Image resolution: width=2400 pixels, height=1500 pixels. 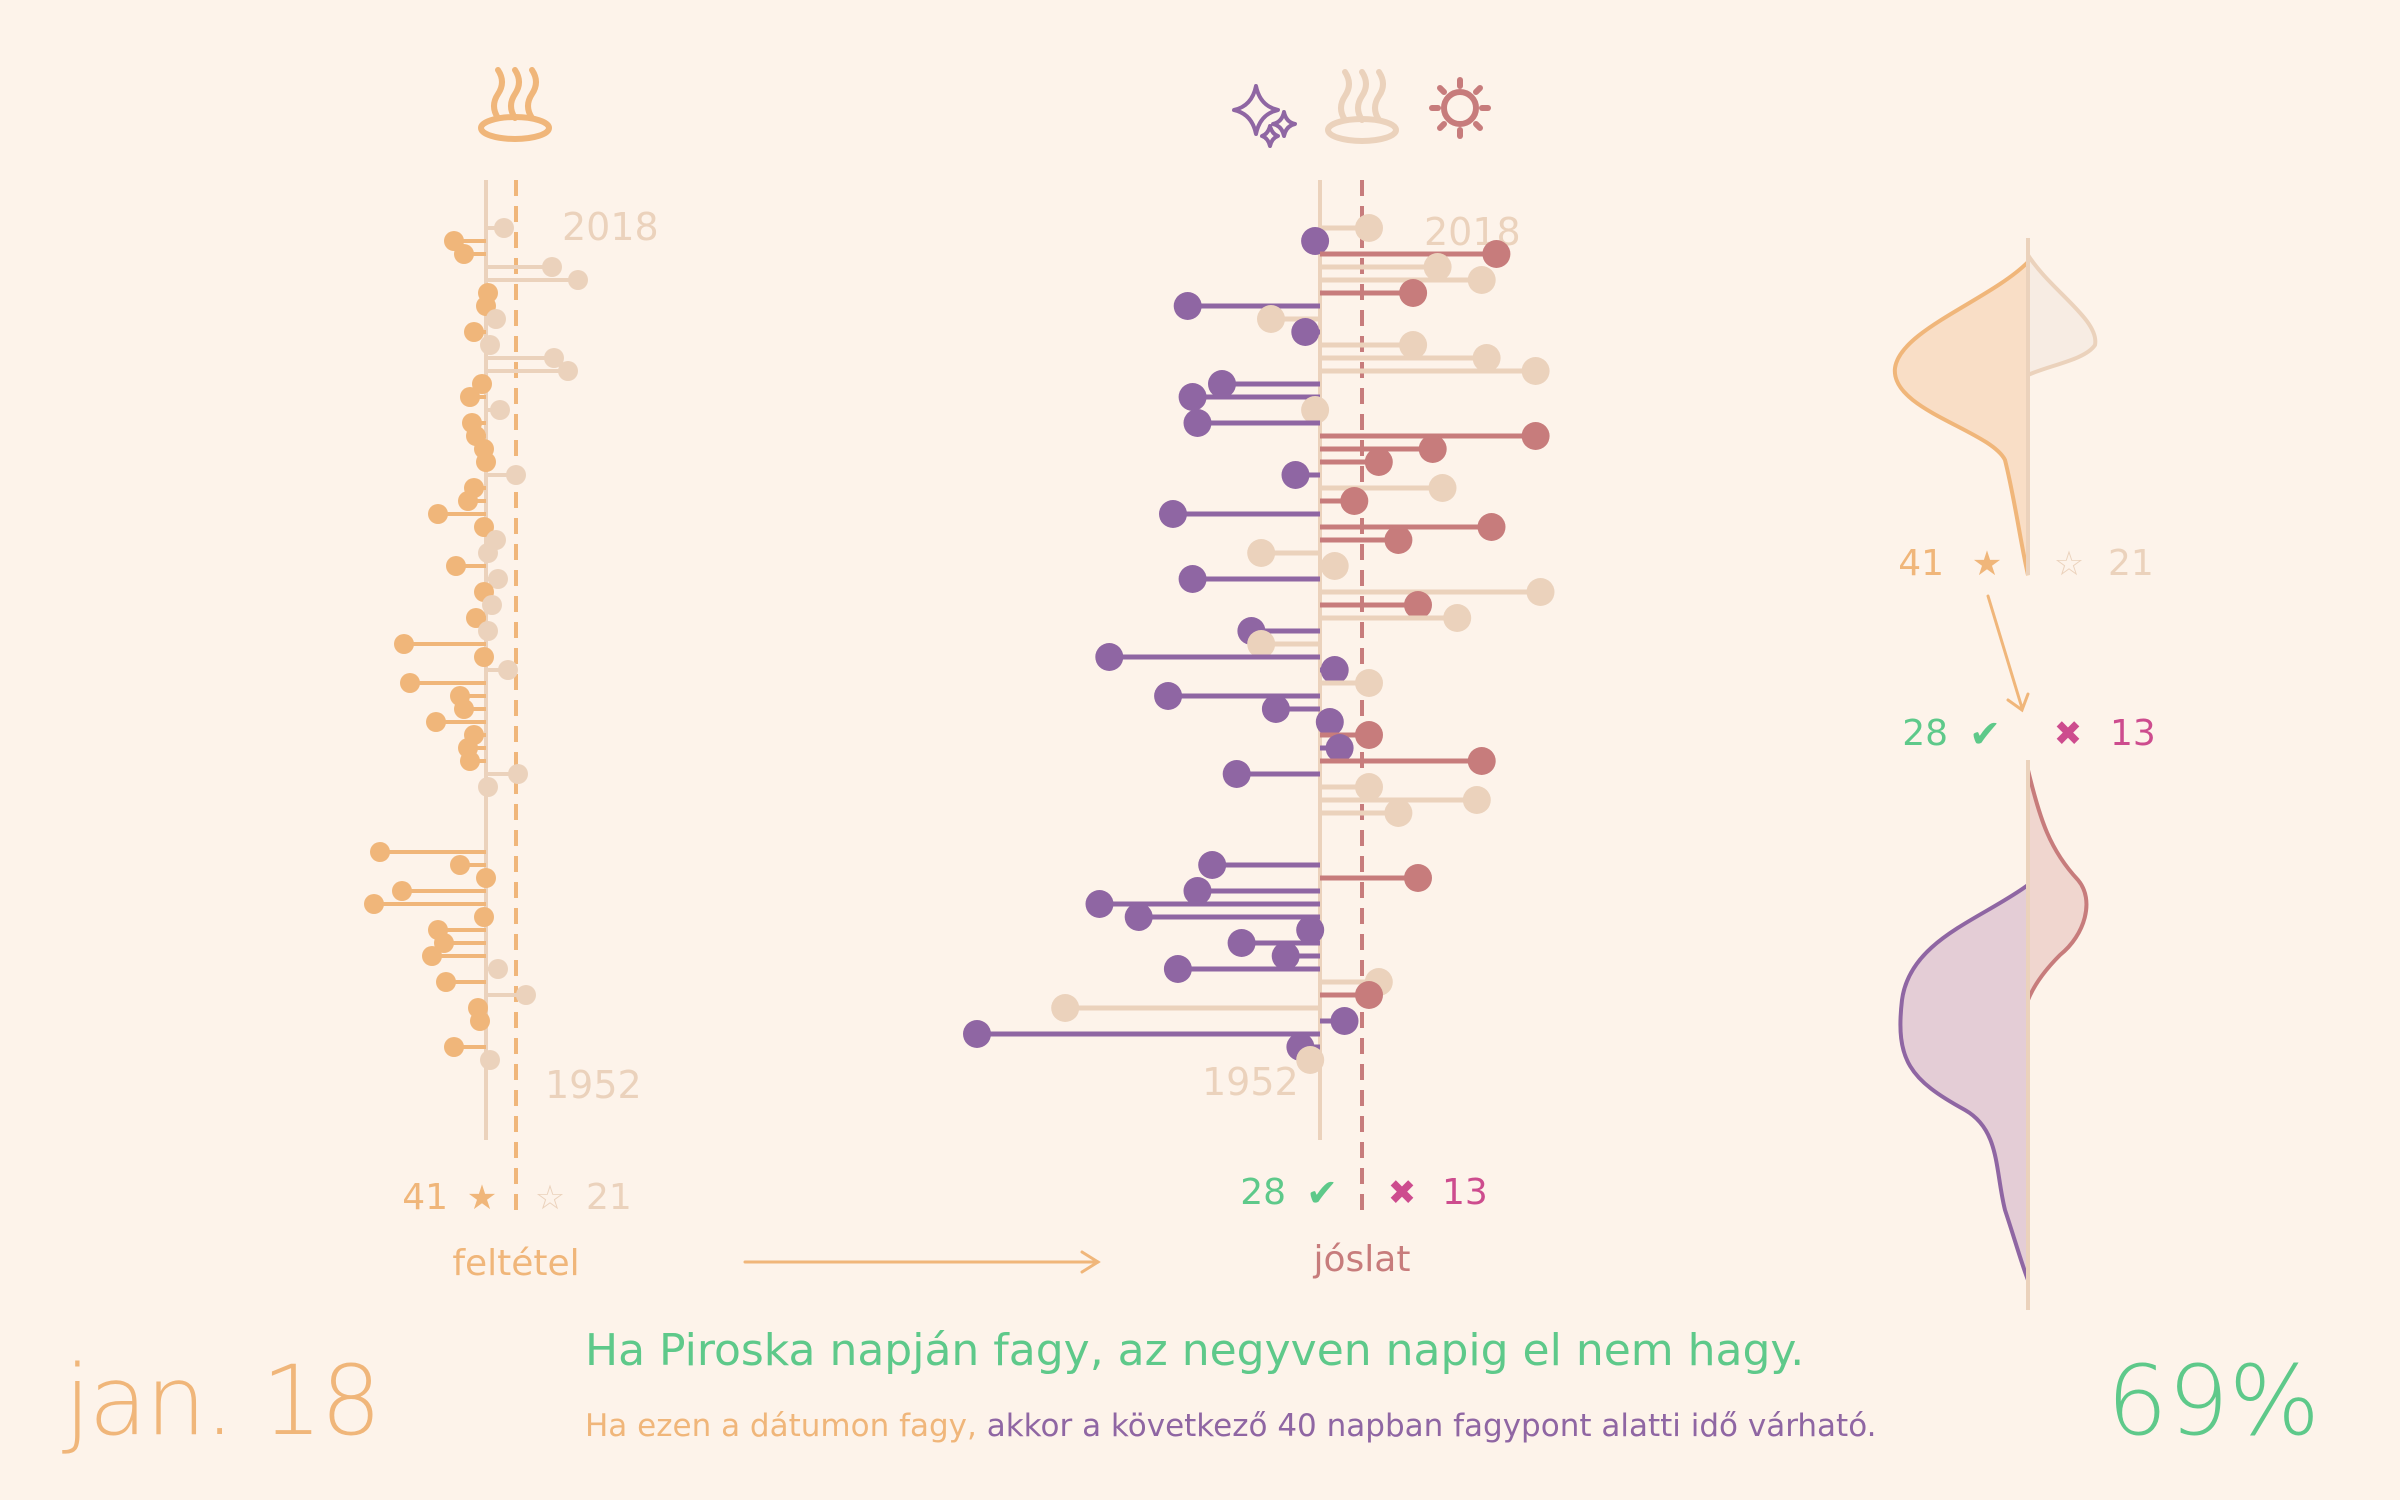 What do you see at coordinates (1378, 462) in the screenshot?
I see `prediction-point-2000` at bounding box center [1378, 462].